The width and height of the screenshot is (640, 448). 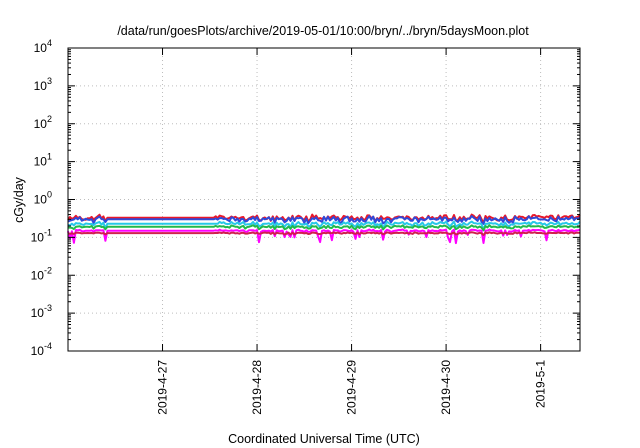 I want to click on x-tick-label: 2019-4-28, so click(x=257, y=387).